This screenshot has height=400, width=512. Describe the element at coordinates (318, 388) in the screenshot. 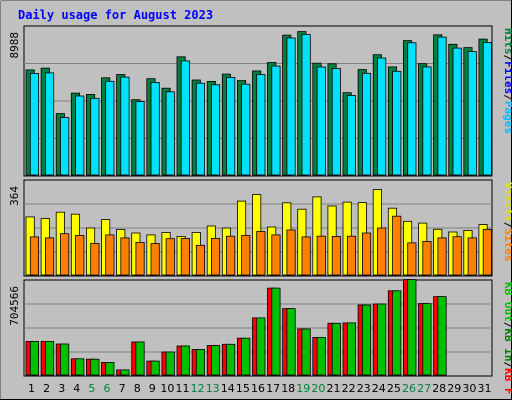

I see `x-tick-label-20: 20` at that location.